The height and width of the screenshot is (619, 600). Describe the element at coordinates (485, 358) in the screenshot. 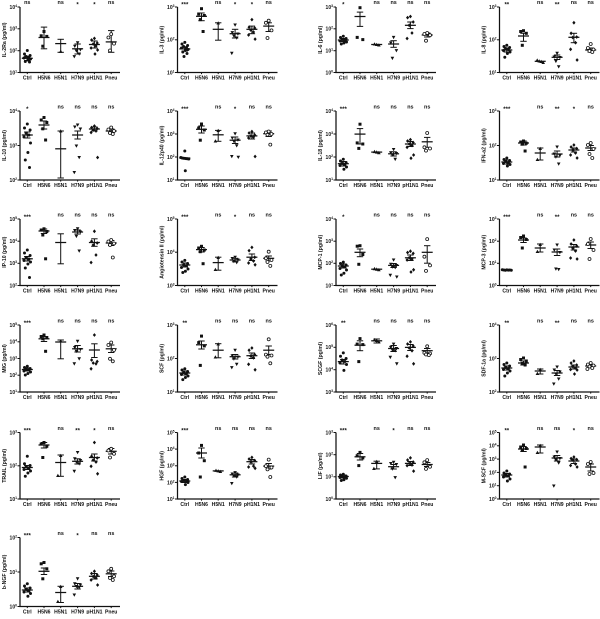

I see `svg-text: SDF-1a (pg/ml)` at that location.